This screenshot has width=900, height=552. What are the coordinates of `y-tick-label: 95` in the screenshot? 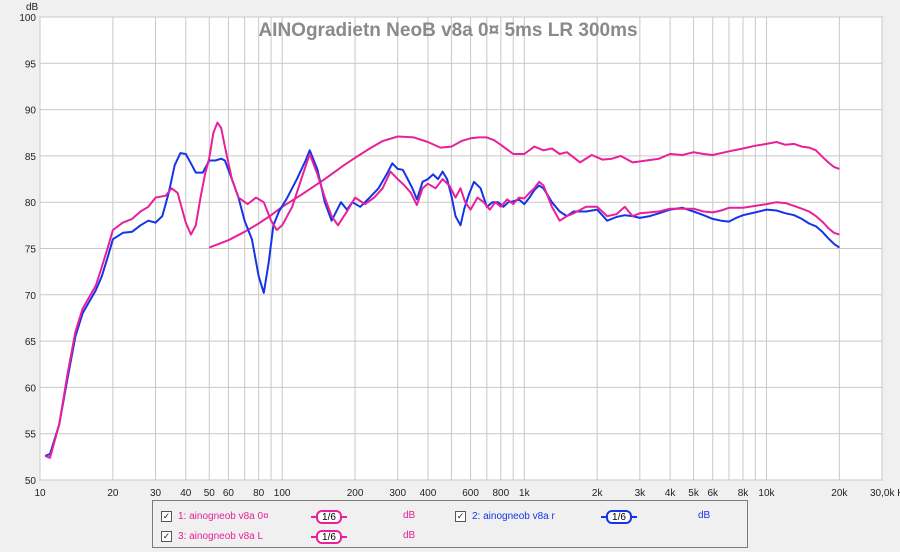 It's located at (31, 64).